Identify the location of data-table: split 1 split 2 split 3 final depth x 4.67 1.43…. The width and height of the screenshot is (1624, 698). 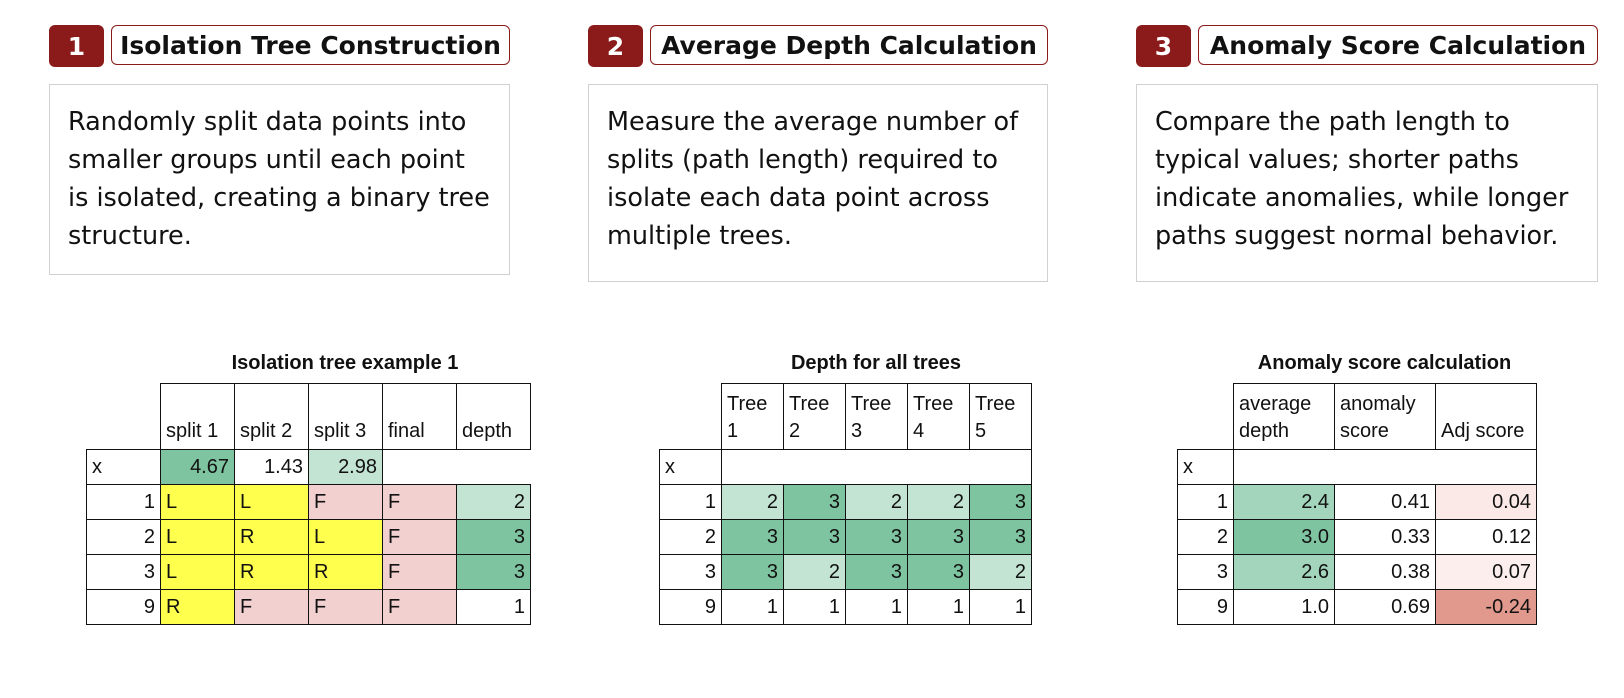
(308, 504).